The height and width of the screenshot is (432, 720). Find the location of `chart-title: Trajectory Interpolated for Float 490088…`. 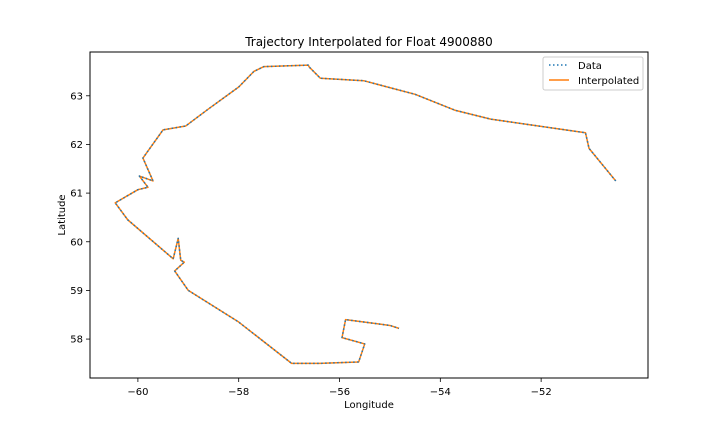

chart-title: Trajectory Interpolated for Float 490088… is located at coordinates (368, 42).